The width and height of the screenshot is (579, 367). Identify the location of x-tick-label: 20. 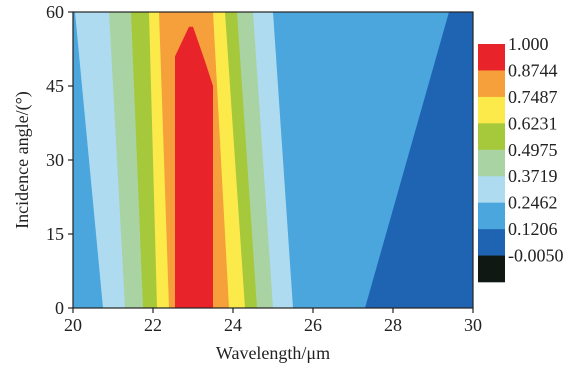
(73, 325).